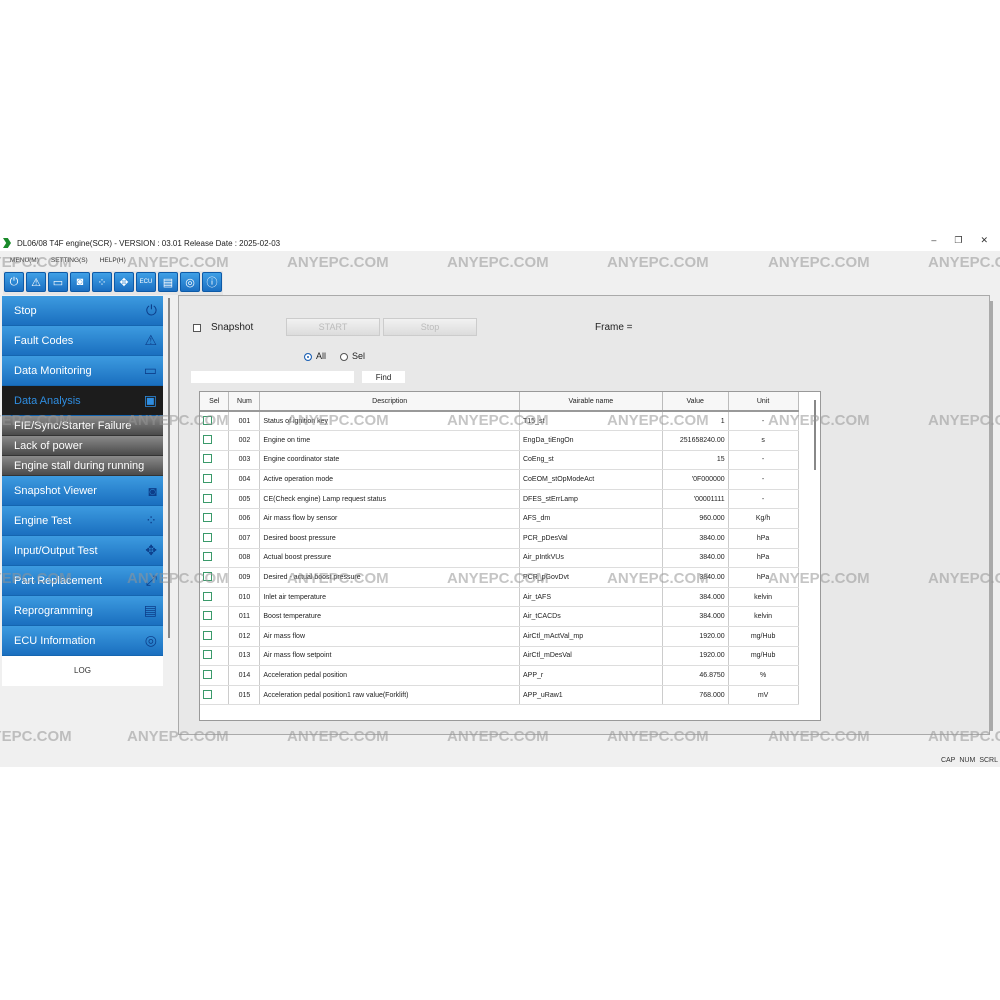 The height and width of the screenshot is (1000, 1000). What do you see at coordinates (389, 675) in the screenshot?
I see `row-description: Acceleration pedal position` at bounding box center [389, 675].